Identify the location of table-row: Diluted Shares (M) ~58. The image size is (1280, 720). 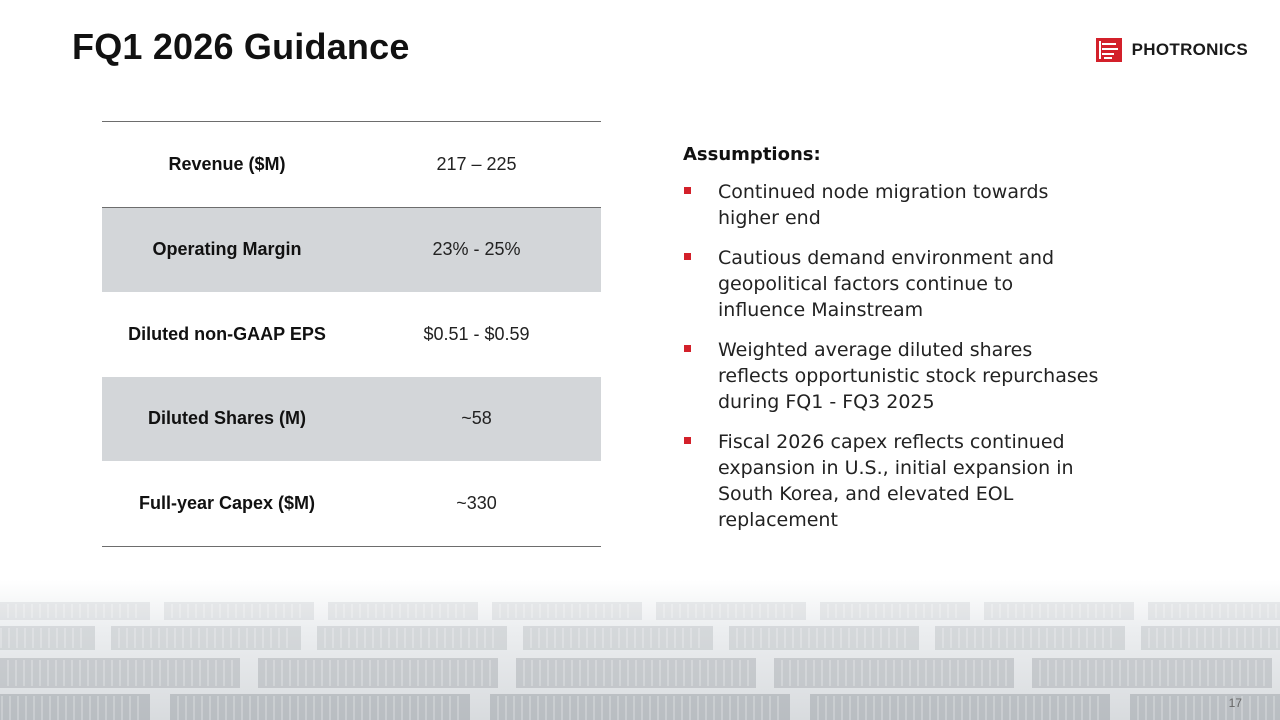
(351, 418).